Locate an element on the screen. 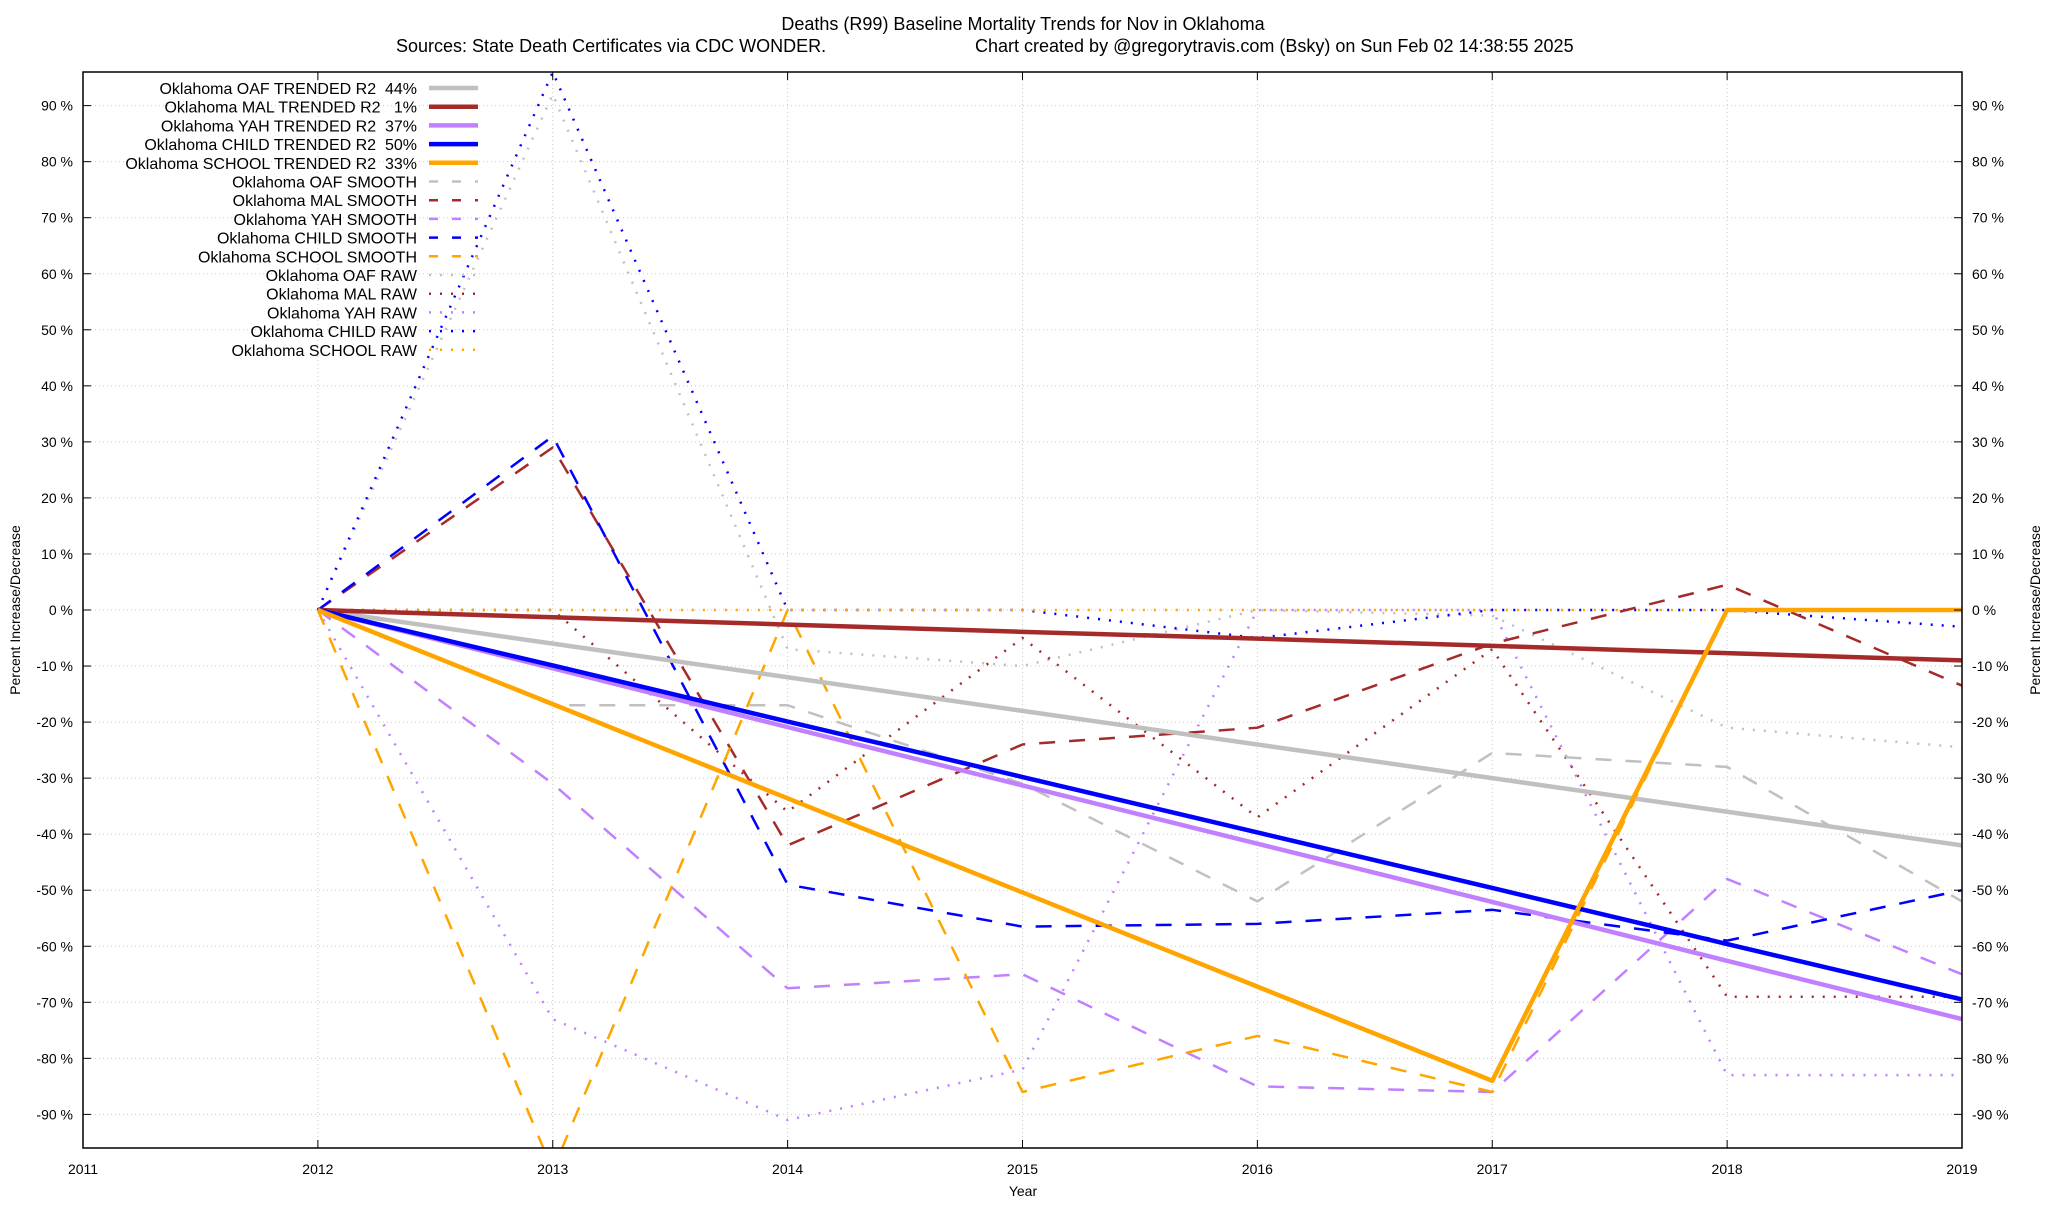  y-tick-label-left: -40 % is located at coordinates (54, 834).